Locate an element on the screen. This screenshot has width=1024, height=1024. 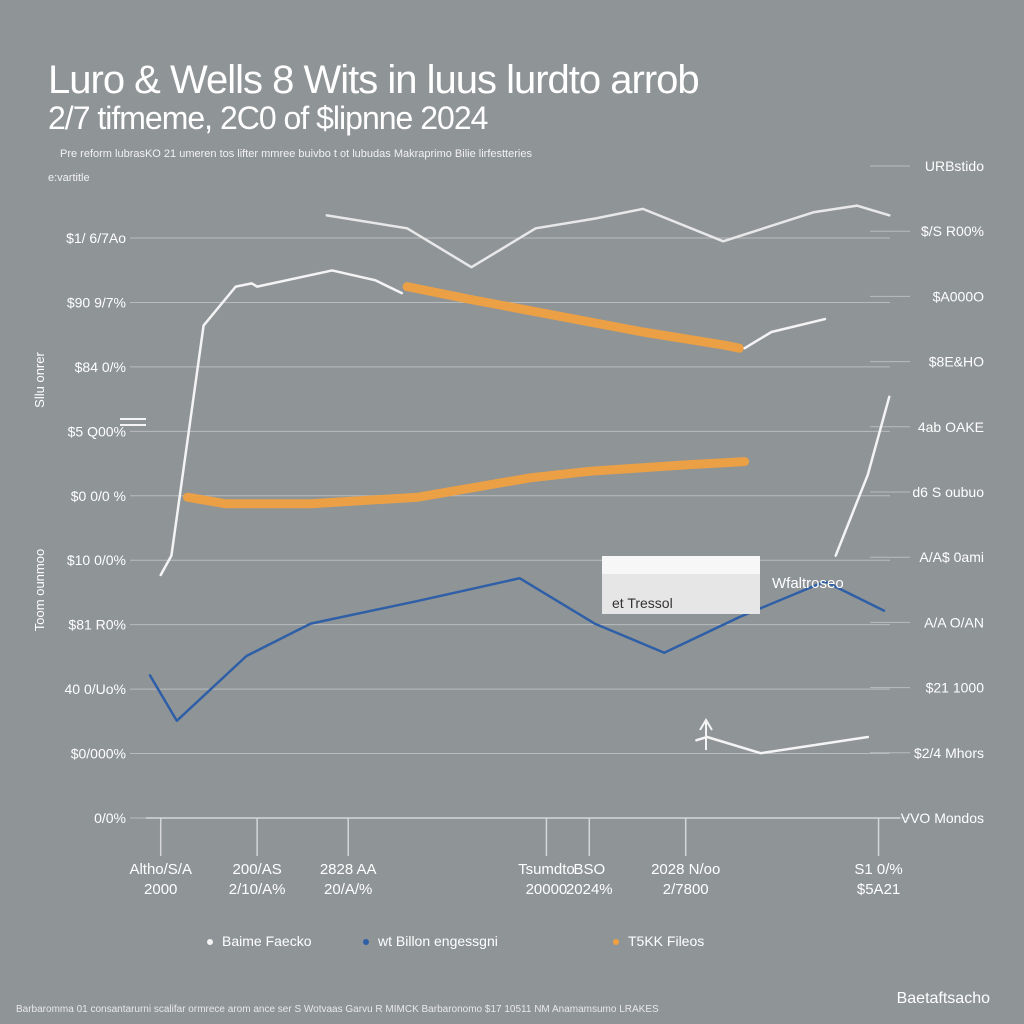
marker-equals is located at coordinates (133, 422).